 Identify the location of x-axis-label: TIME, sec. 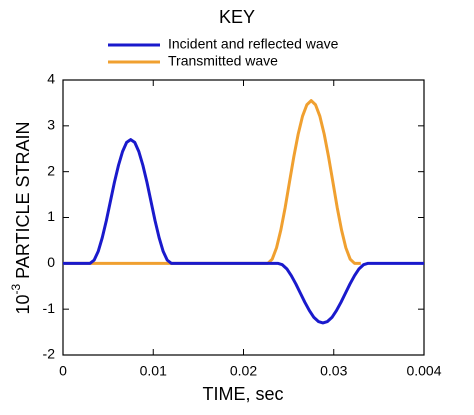
(242, 394).